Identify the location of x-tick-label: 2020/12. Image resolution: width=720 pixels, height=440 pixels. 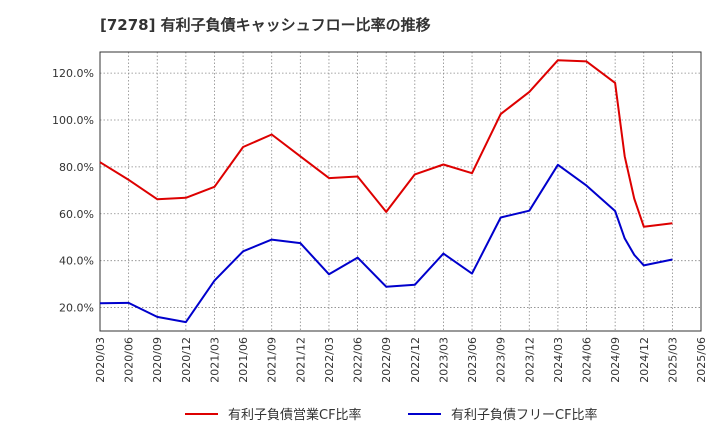
(186, 360).